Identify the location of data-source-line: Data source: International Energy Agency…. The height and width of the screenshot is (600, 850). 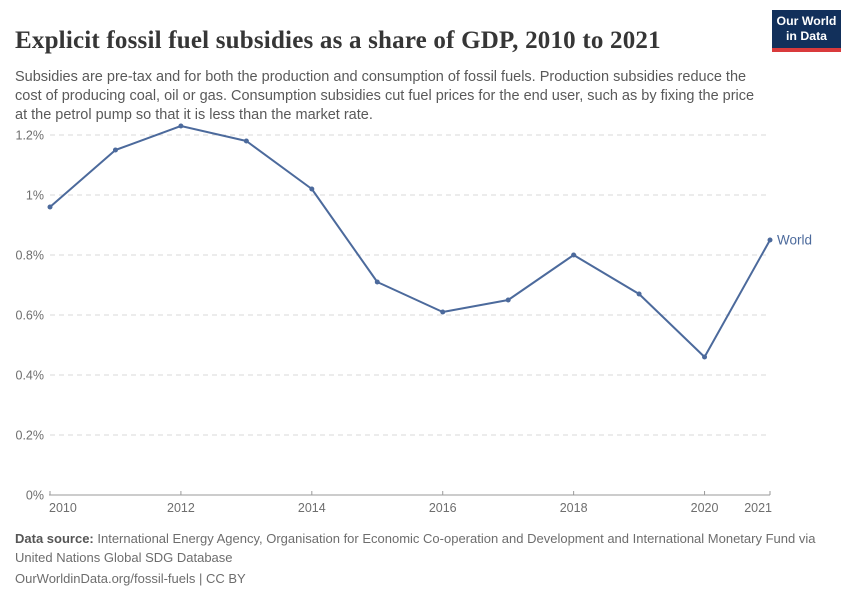
(421, 548).